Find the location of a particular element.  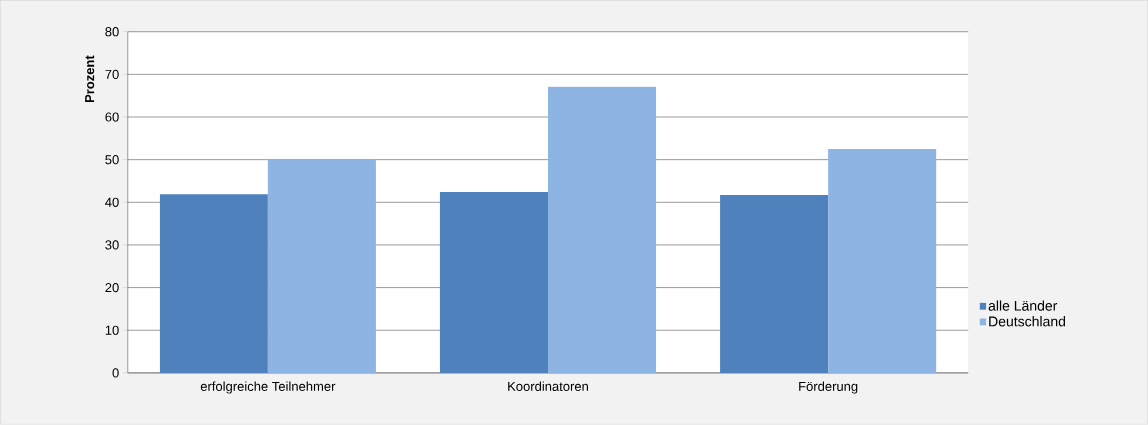

y-tick-label: 50 is located at coordinates (112, 160).